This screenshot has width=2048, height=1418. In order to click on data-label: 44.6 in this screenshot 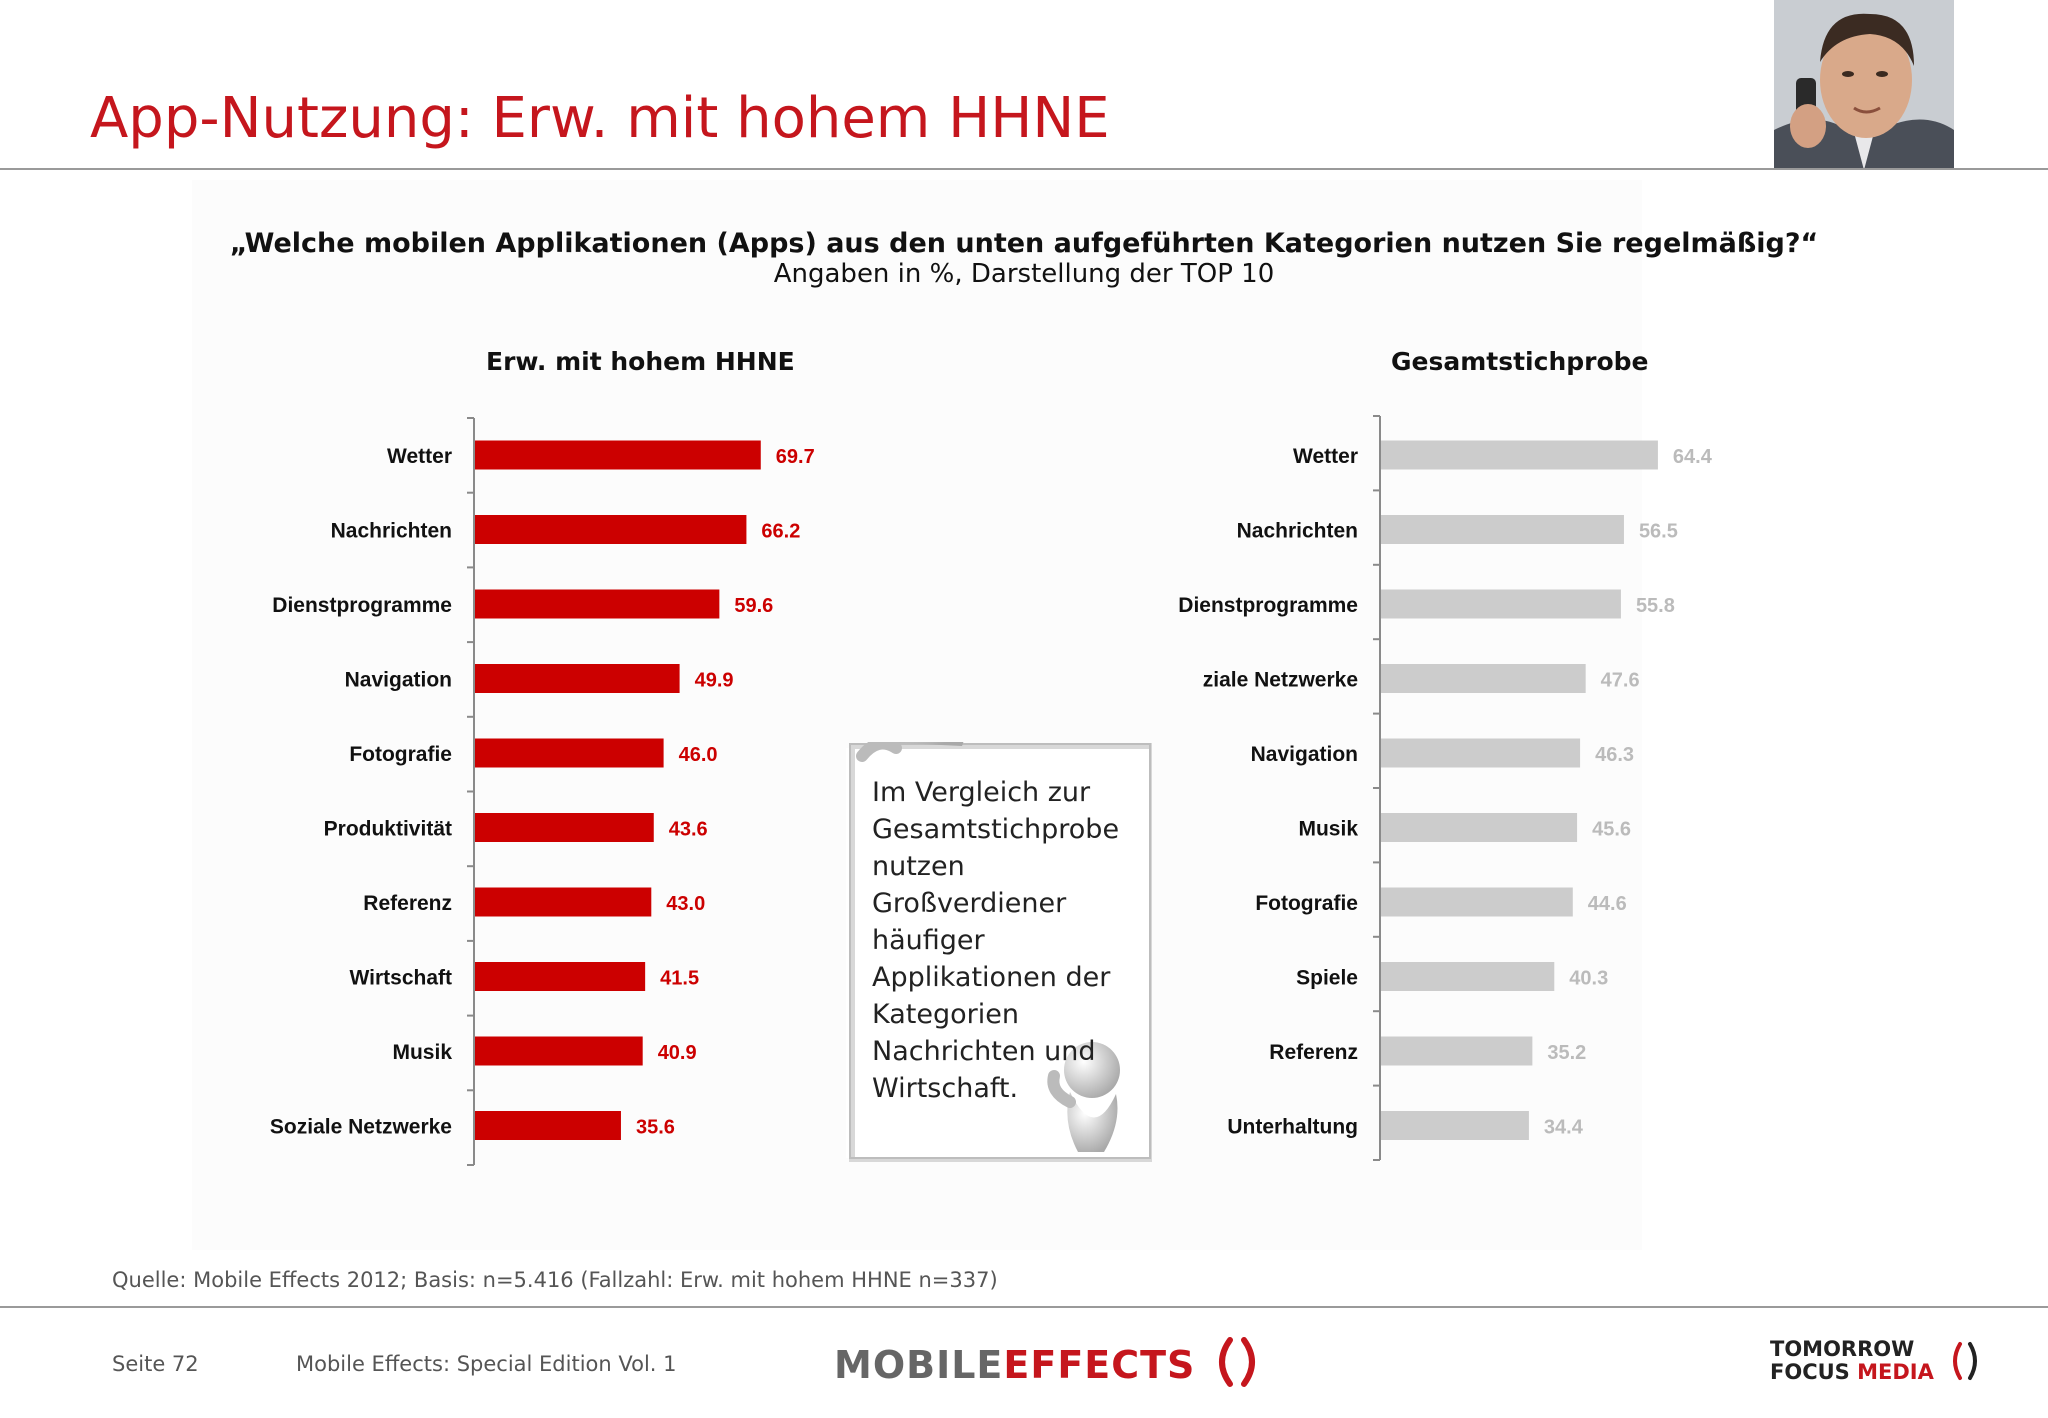, I will do `click(1607, 904)`.